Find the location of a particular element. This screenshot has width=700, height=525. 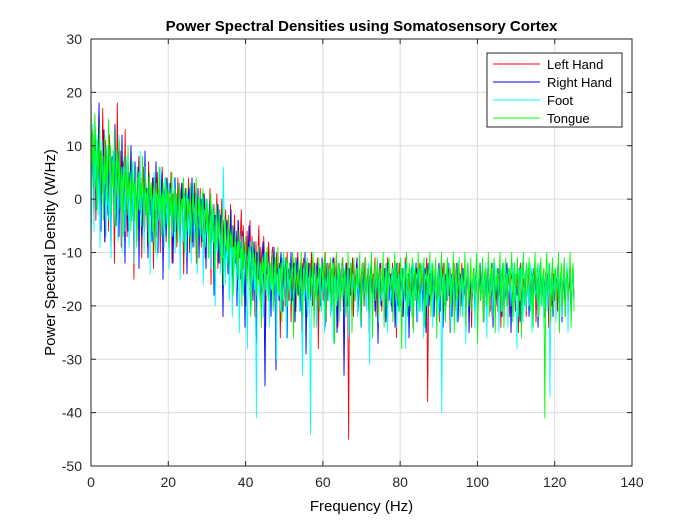

legend-box is located at coordinates (554, 90).